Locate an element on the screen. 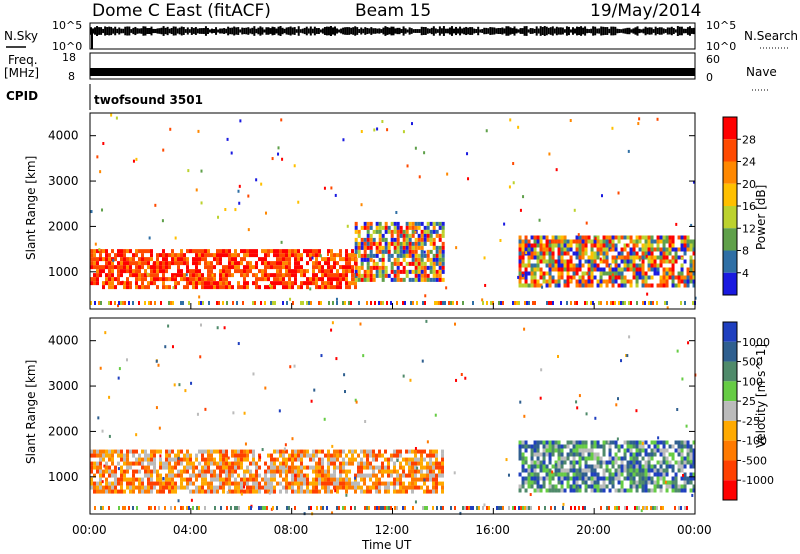 This screenshot has width=800, height=554. cpid-value: twofsound 3501 is located at coordinates (148, 100).